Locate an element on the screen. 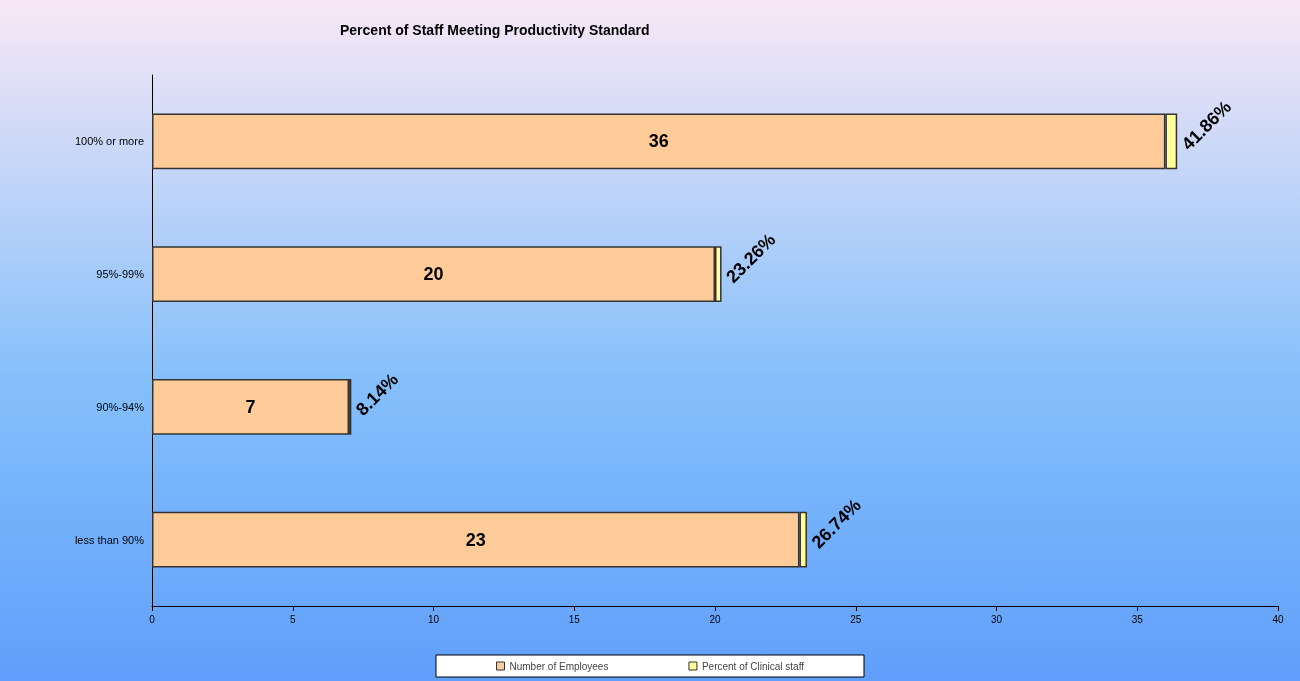  data-label: 20 is located at coordinates (433, 274).